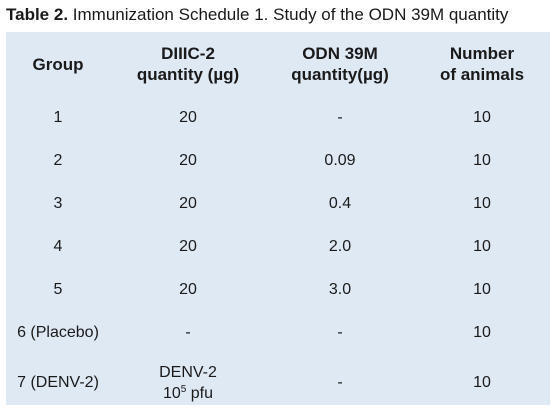  I want to click on cell-group: 5, so click(58, 289).